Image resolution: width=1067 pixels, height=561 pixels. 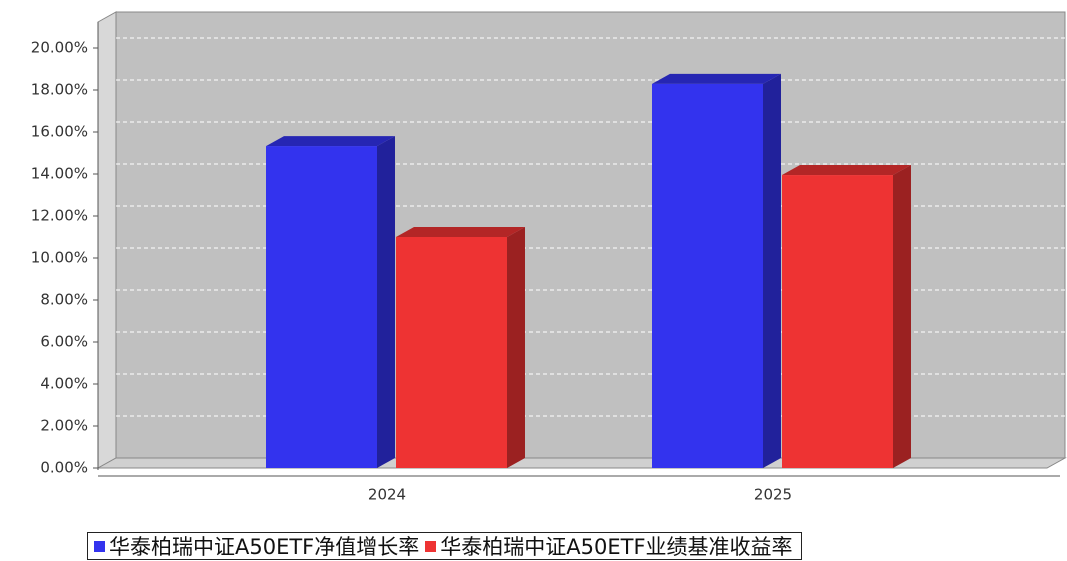 I want to click on y-tick-label: 16.00%, so click(x=59, y=132).